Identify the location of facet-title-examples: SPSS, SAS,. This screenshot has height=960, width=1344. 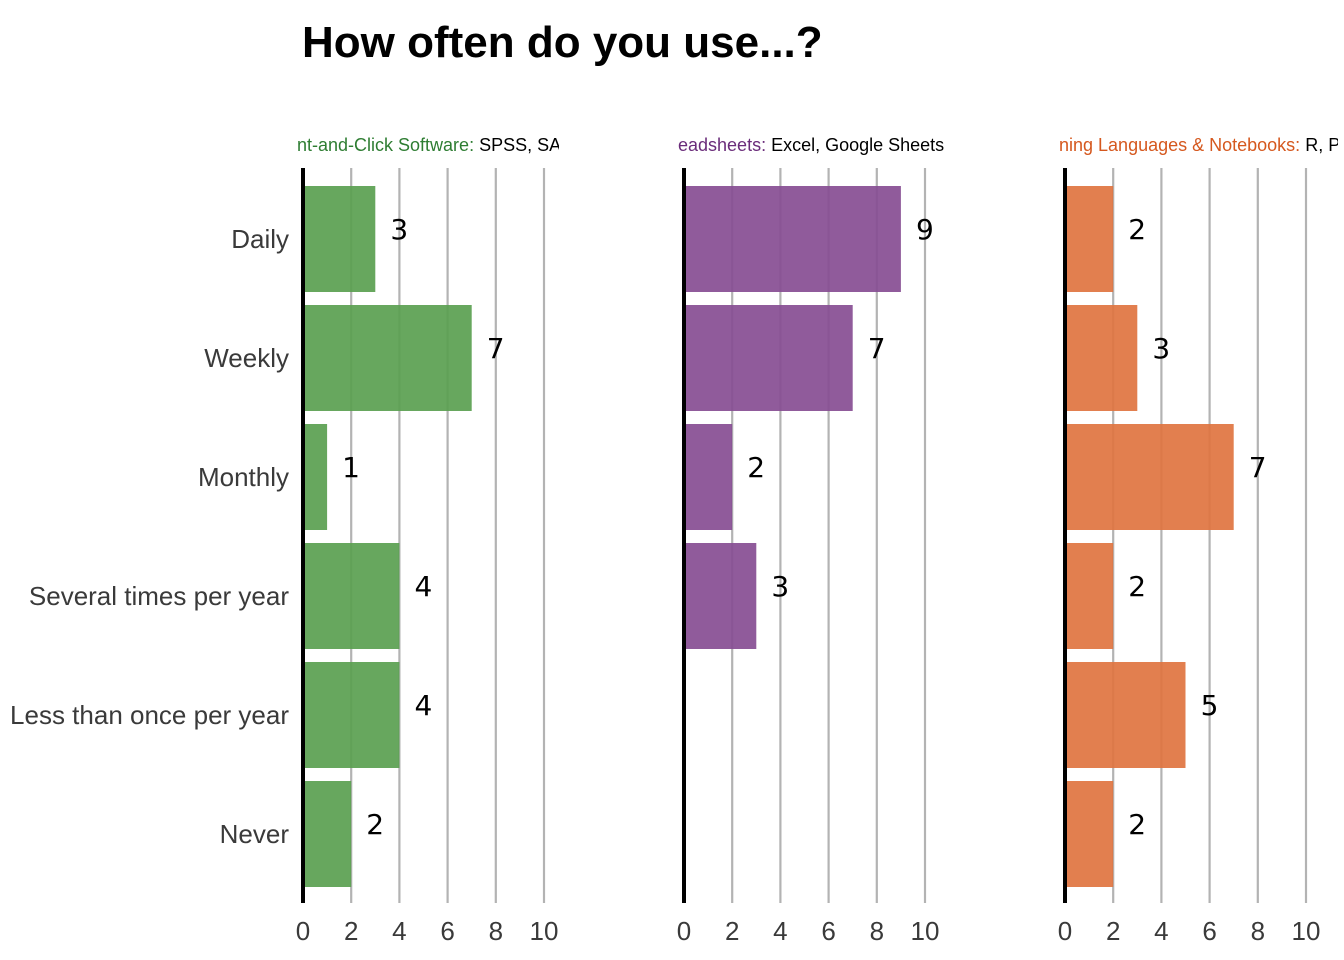
(526, 145).